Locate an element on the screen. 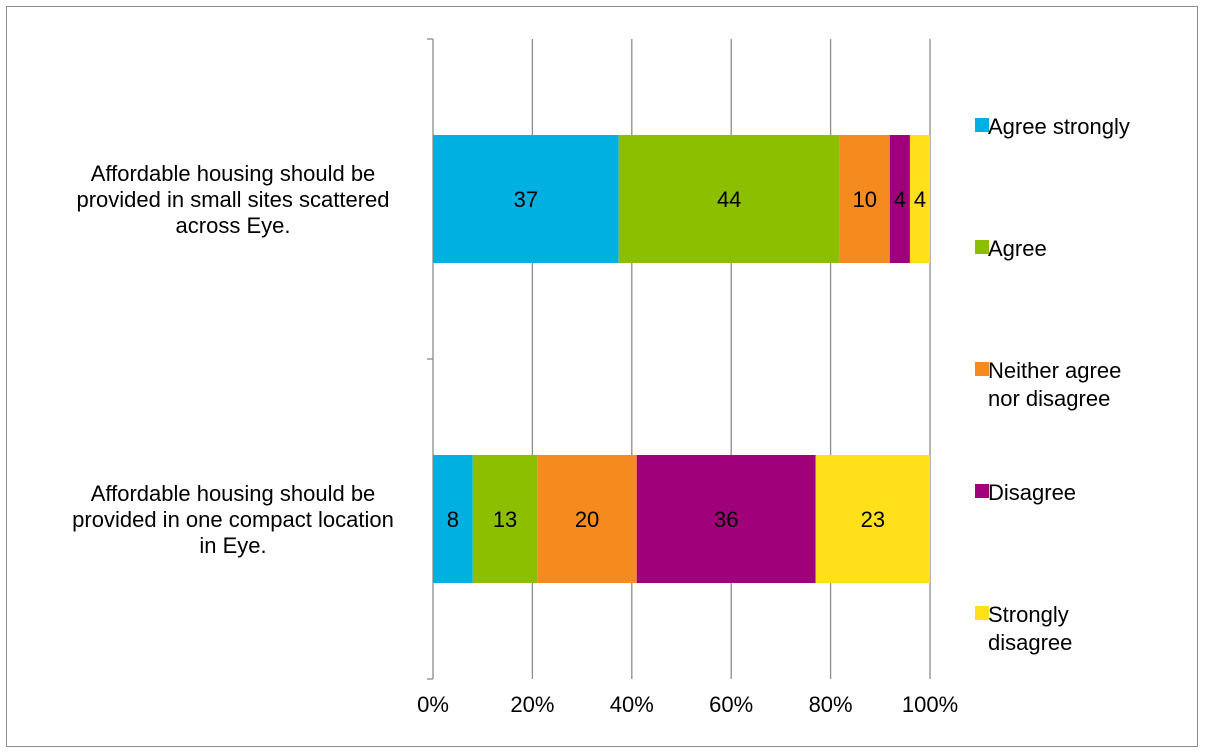  category-label-line: across Eye. is located at coordinates (233, 225).